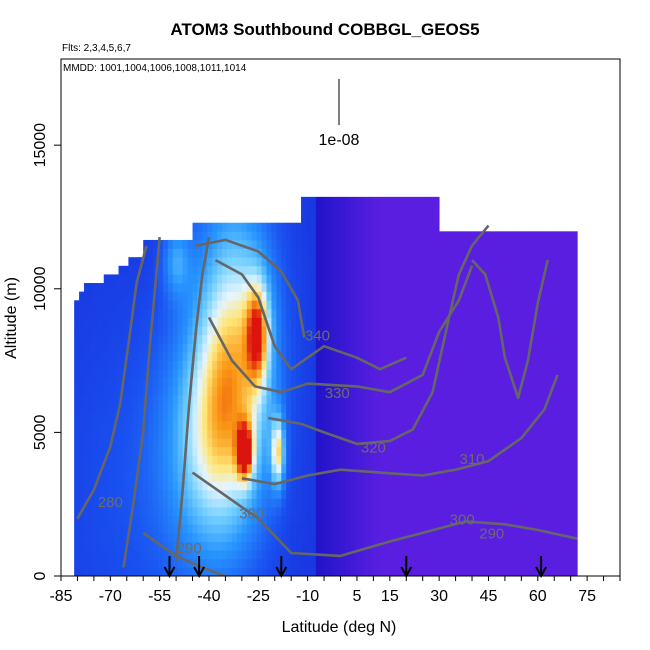  I want to click on contour-label-6: 310, so click(472, 459).